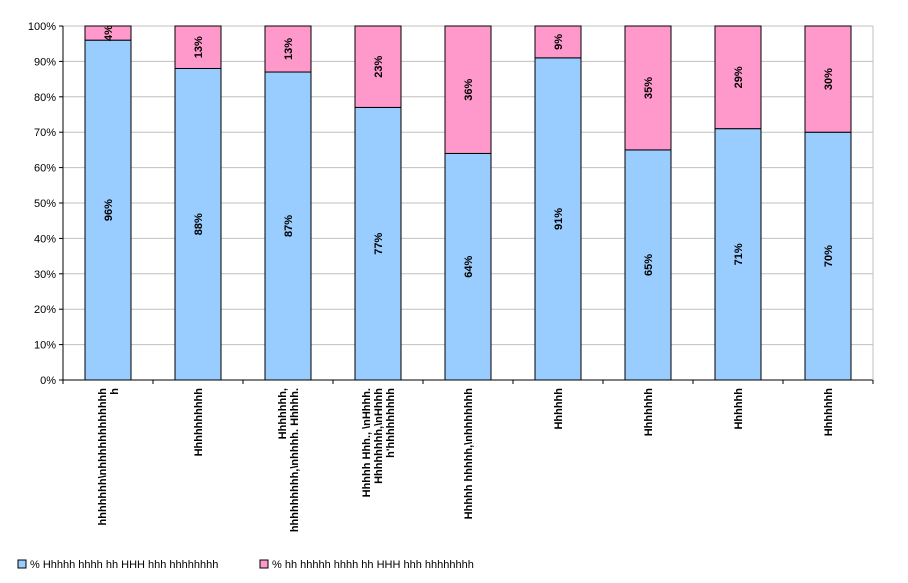 The height and width of the screenshot is (583, 908). I want to click on data-label: 77%, so click(379, 243).